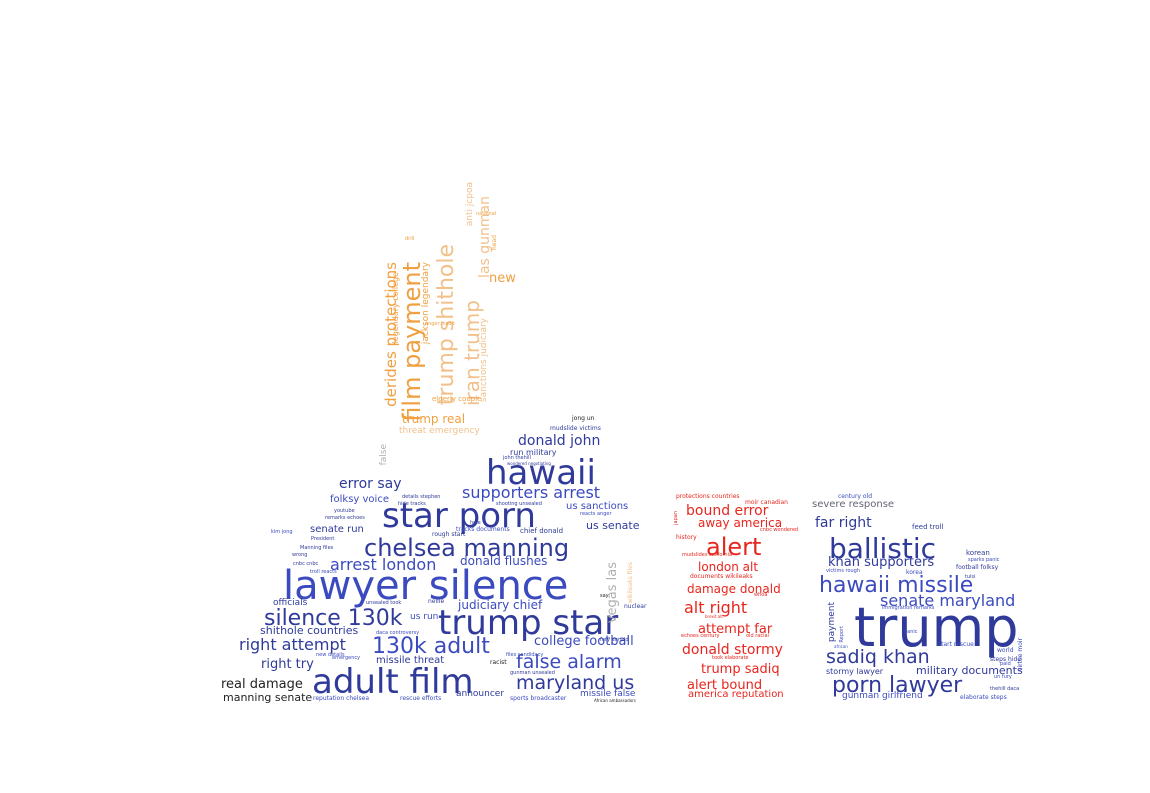 The height and width of the screenshot is (793, 1150). Describe the element at coordinates (721, 576) in the screenshot. I see `word: documents wikileaks` at that location.